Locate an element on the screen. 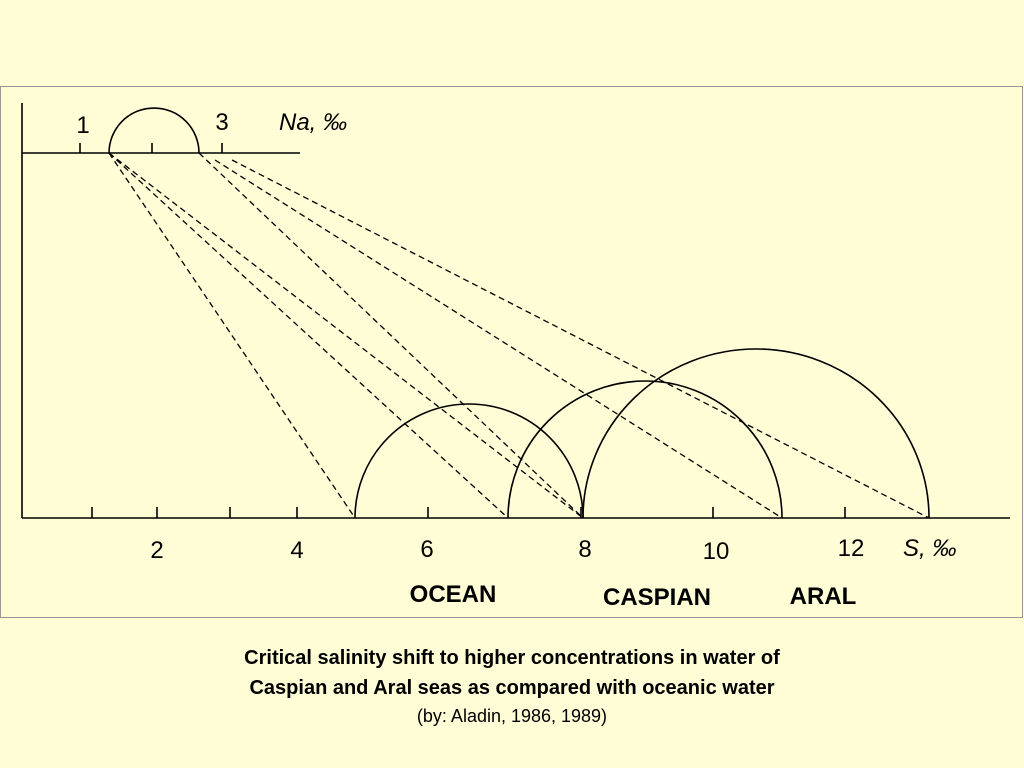 Image resolution: width=1024 pixels, height=768 pixels. caspian-arc is located at coordinates (645, 449).